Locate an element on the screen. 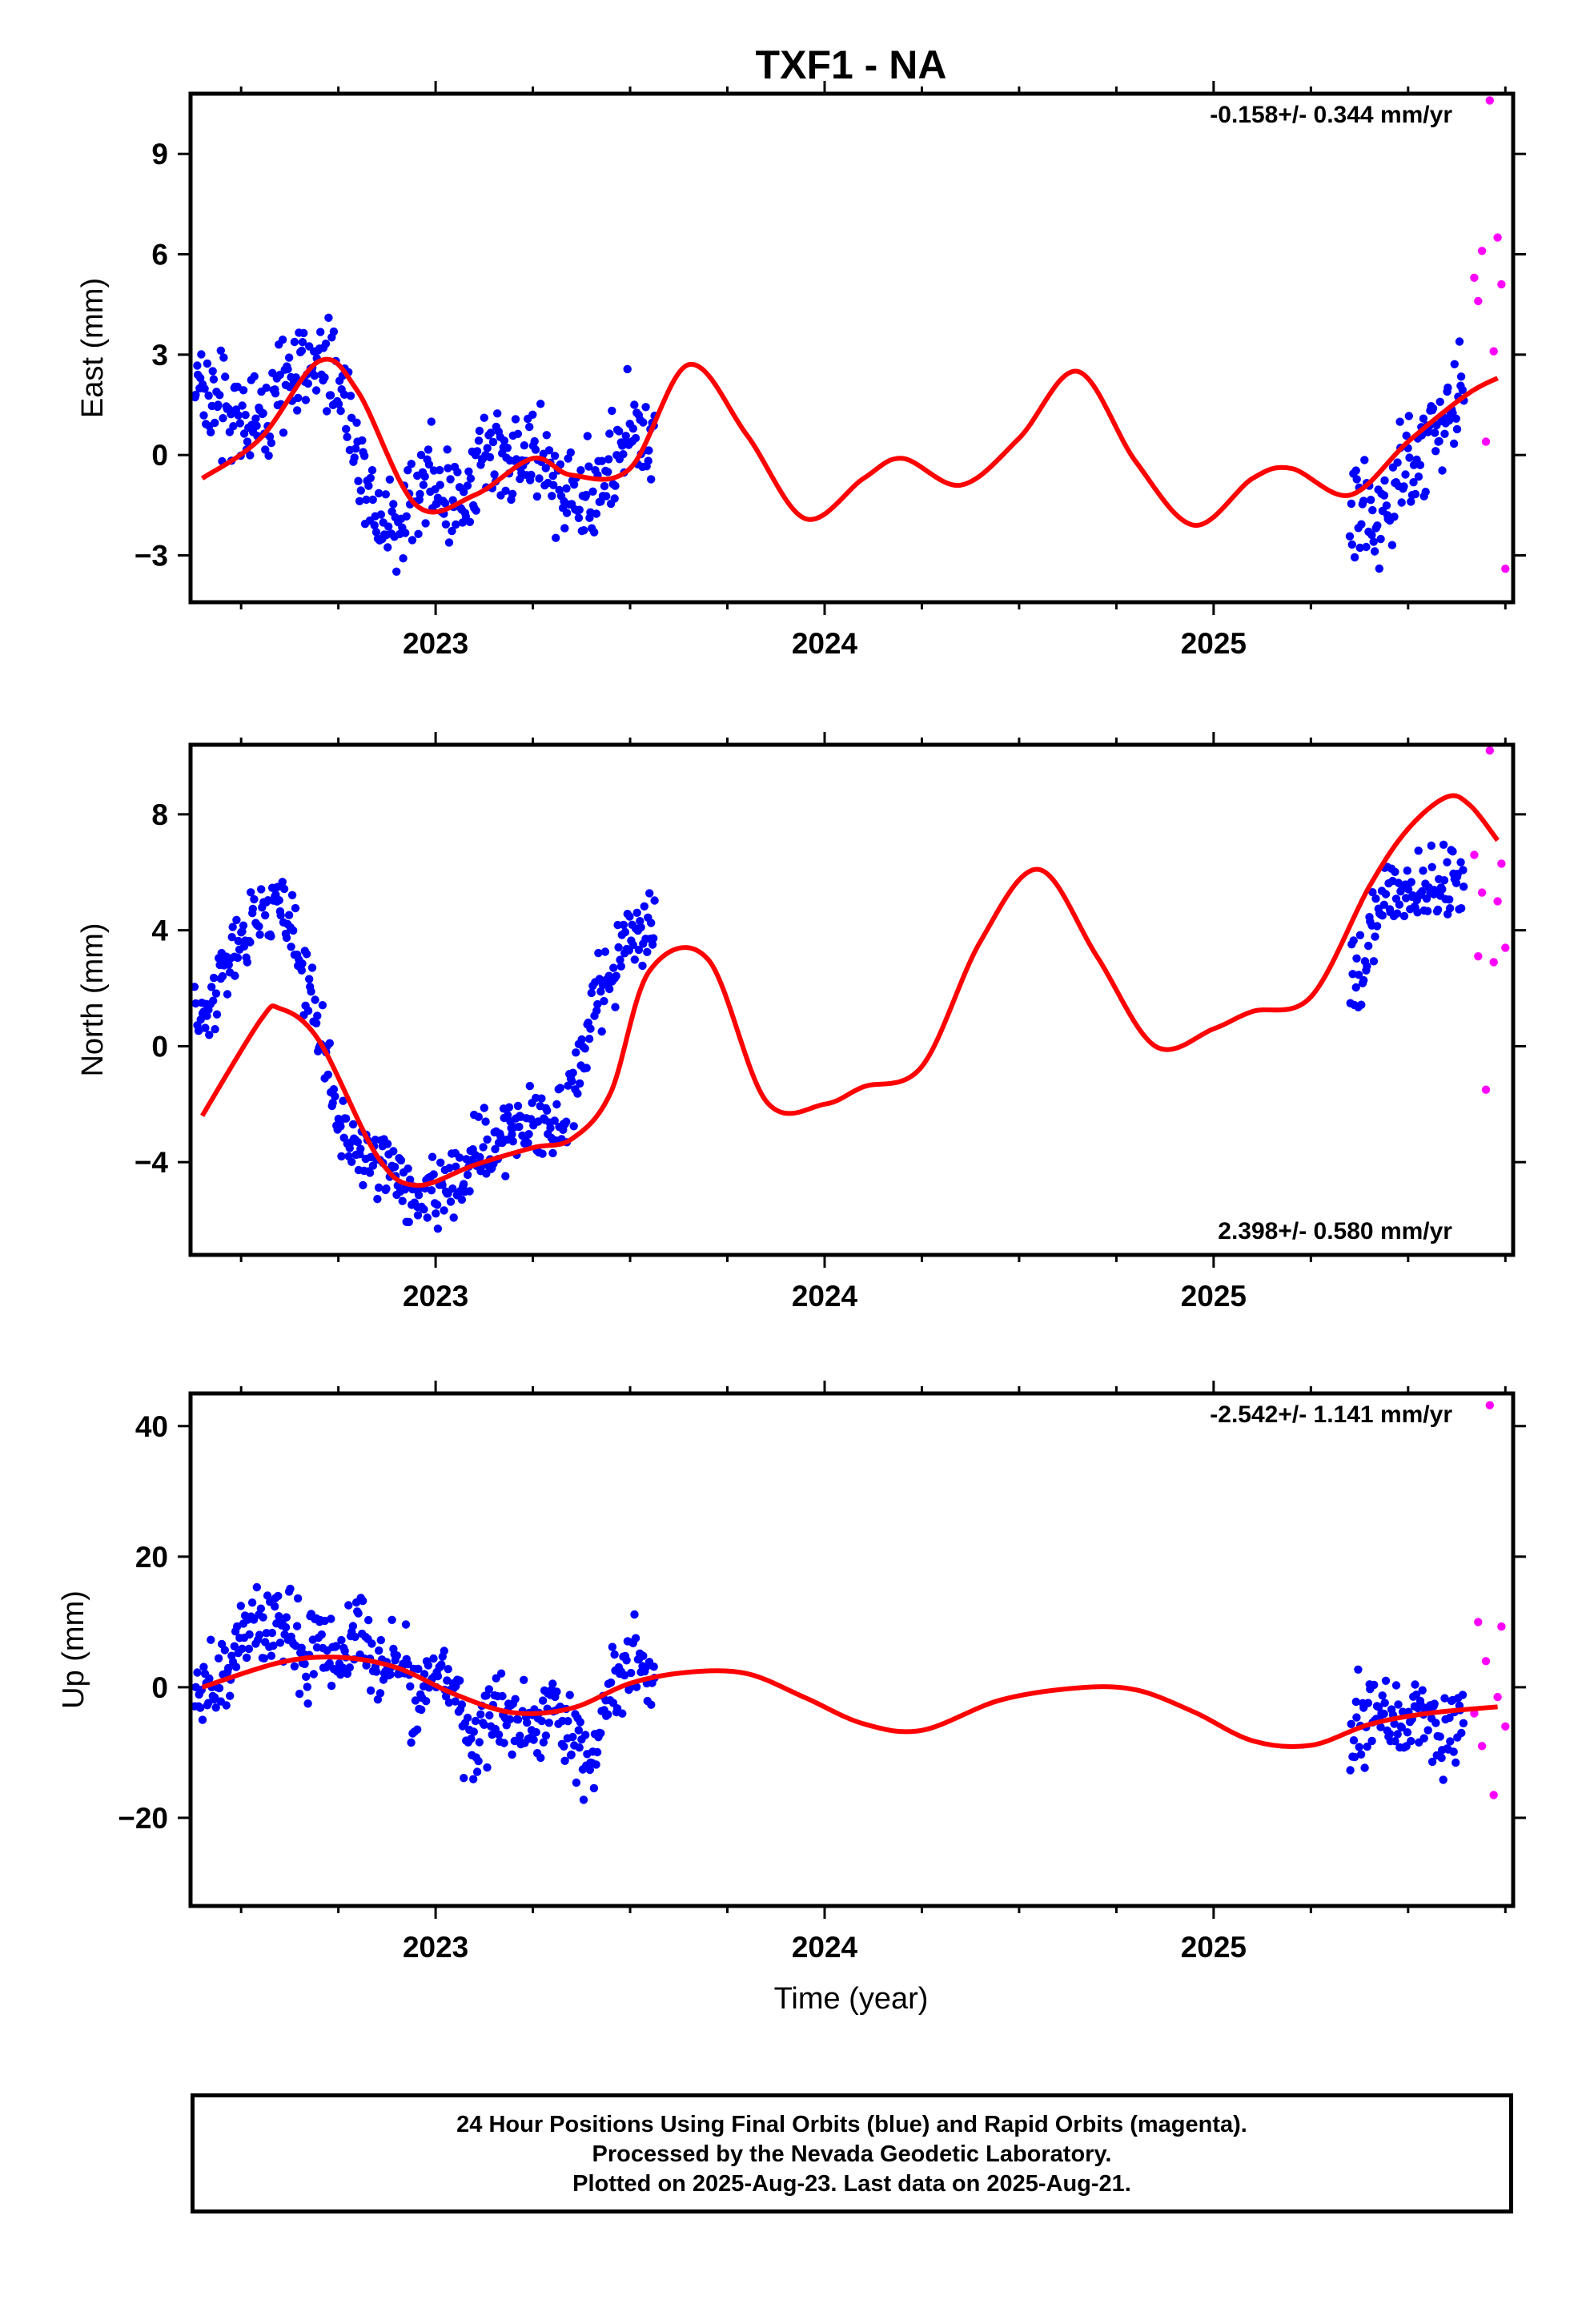 This screenshot has height=2324, width=1582. y-axis-title: North (mm) is located at coordinates (93, 1000).